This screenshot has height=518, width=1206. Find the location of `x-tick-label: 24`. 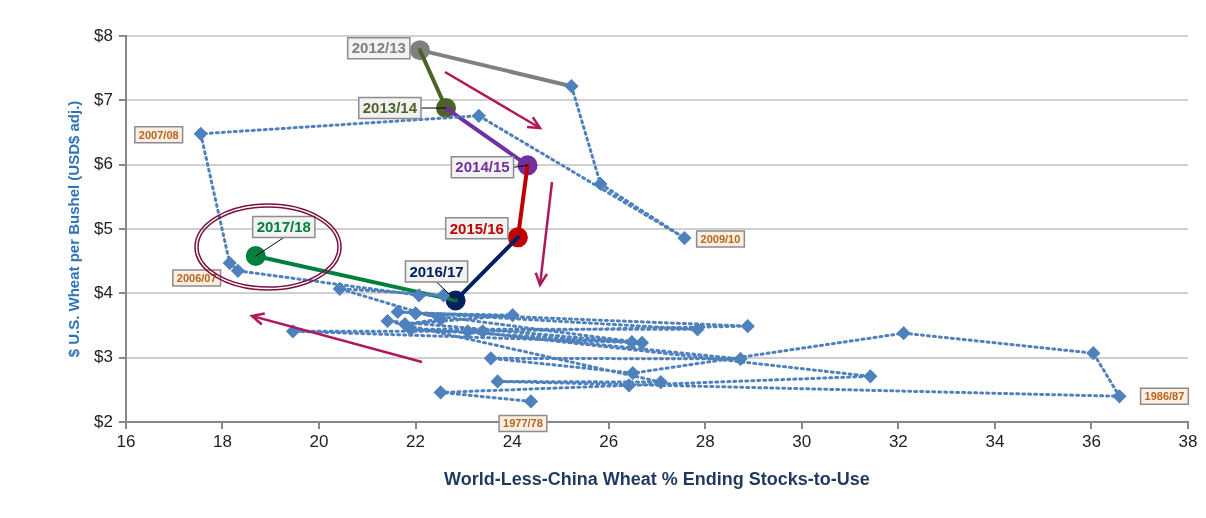

x-tick-label: 24 is located at coordinates (512, 441).